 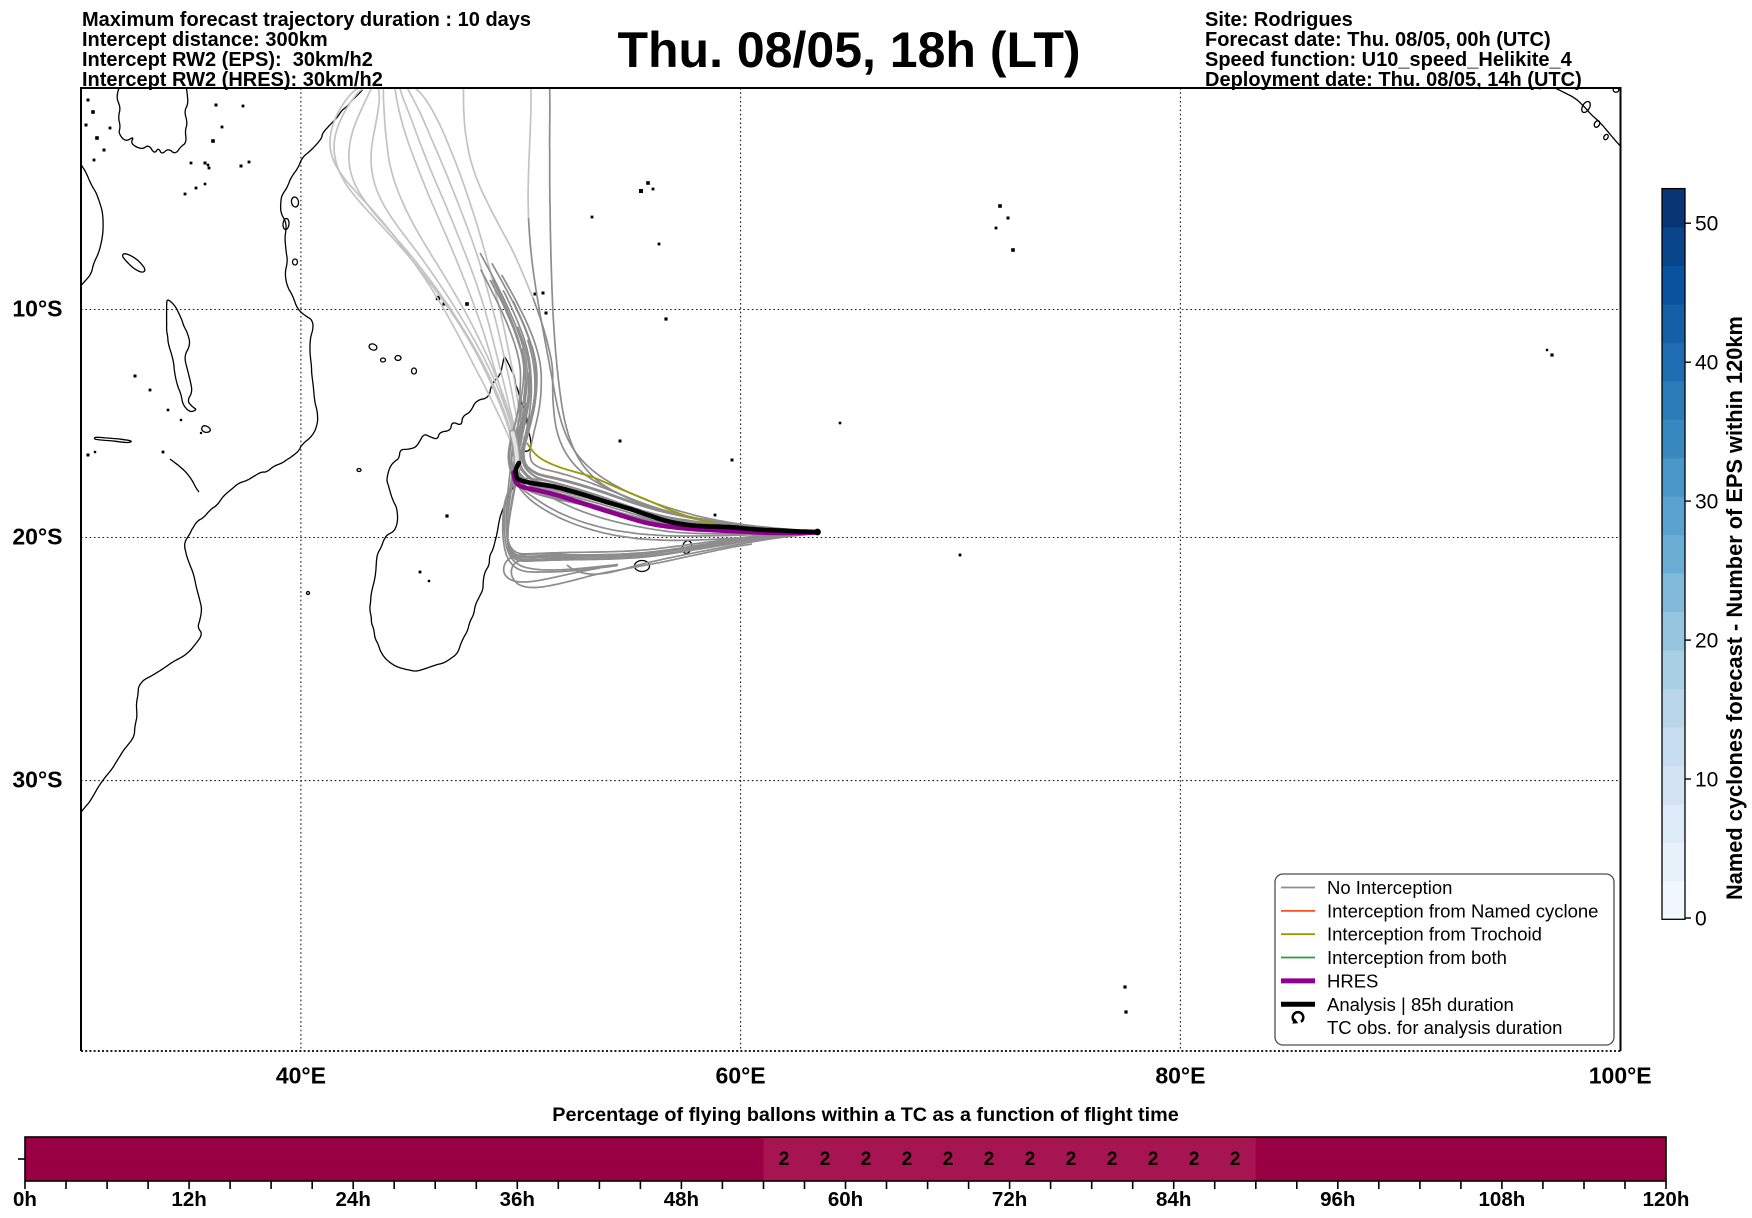 I want to click on svg-text: 40°E, so click(x=301, y=1076).